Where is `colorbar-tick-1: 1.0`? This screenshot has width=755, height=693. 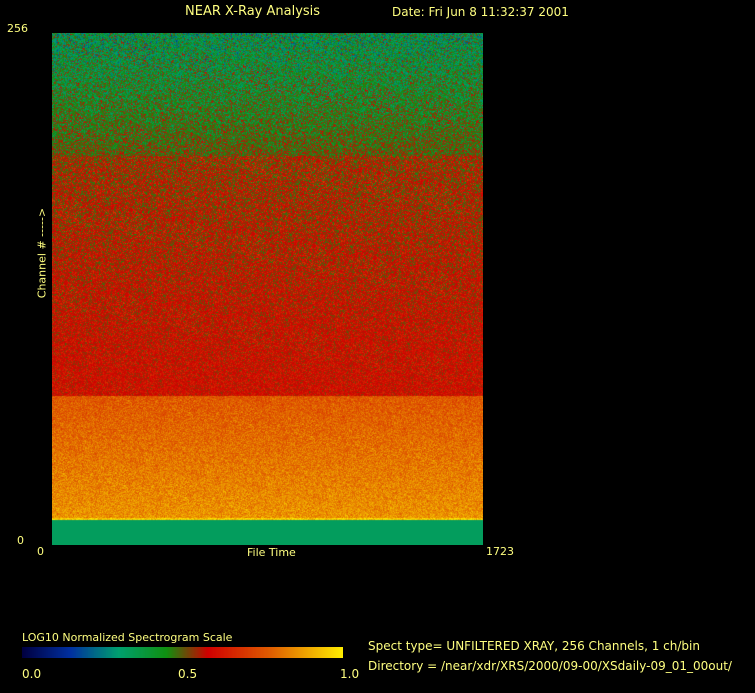 colorbar-tick-1: 1.0 is located at coordinates (350, 674).